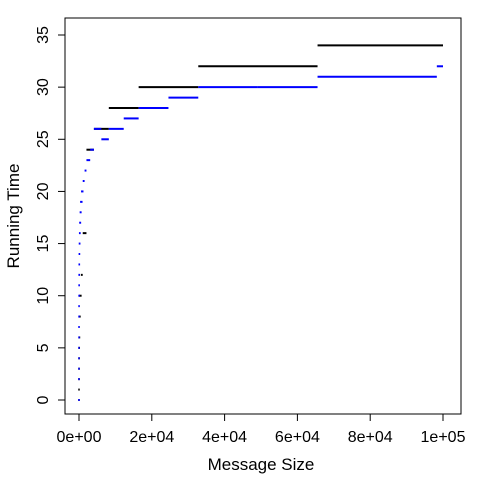 This screenshot has width=480, height=480. I want to click on y-tick-label: 0, so click(43, 399).